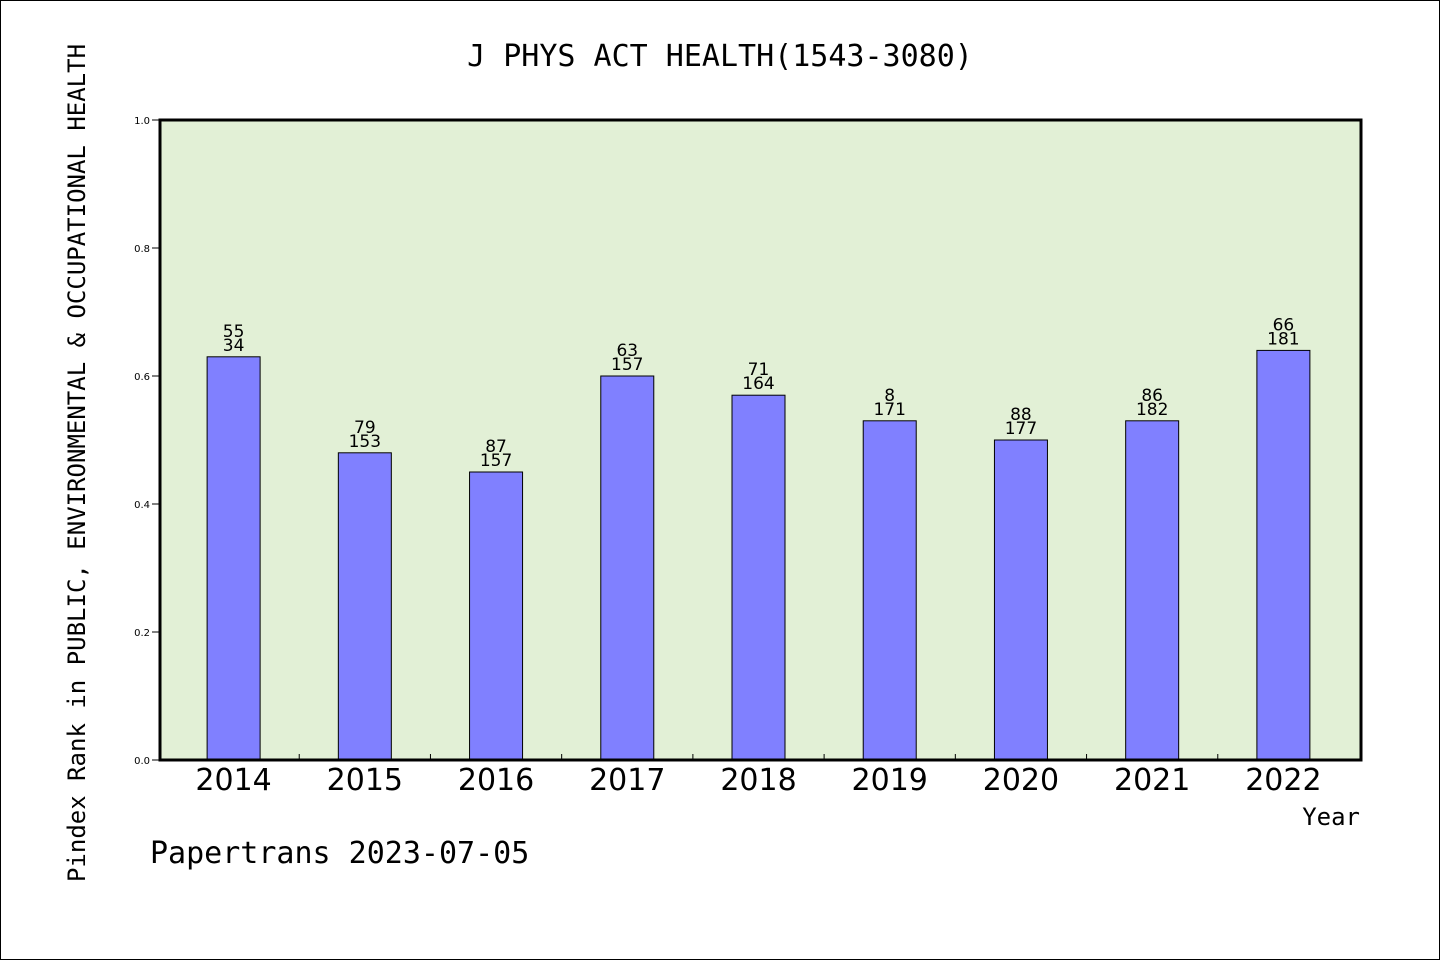 This screenshot has height=960, width=1440. I want to click on y-tick-label: 0.0, so click(142, 761).